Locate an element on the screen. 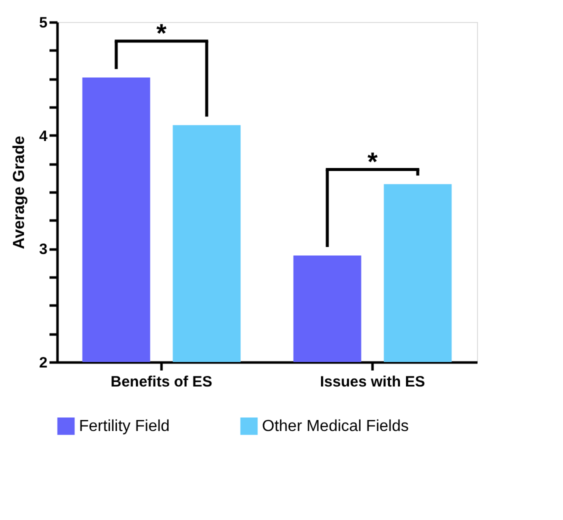  y-tick-label: 4 is located at coordinates (43, 136).